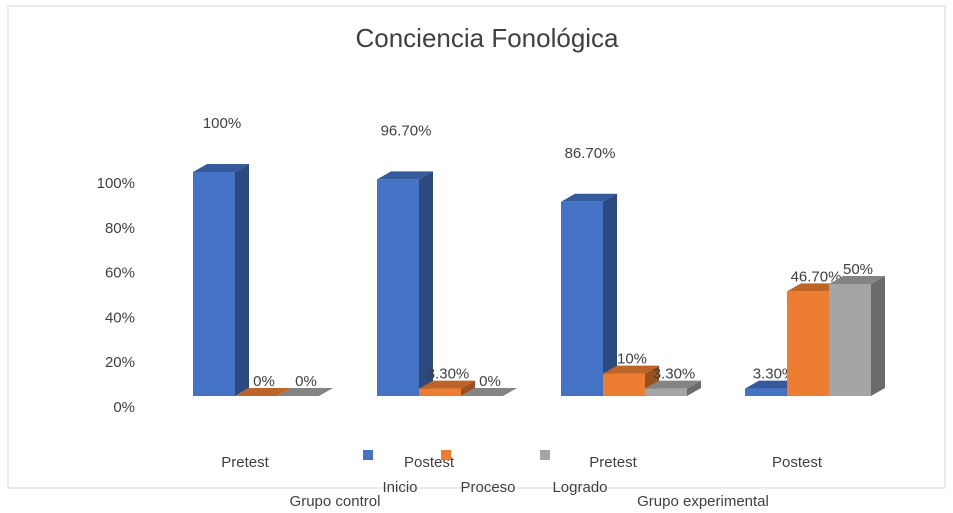 The image size is (953, 513). Describe the element at coordinates (222, 123) in the screenshot. I see `value-label: 100%` at that location.